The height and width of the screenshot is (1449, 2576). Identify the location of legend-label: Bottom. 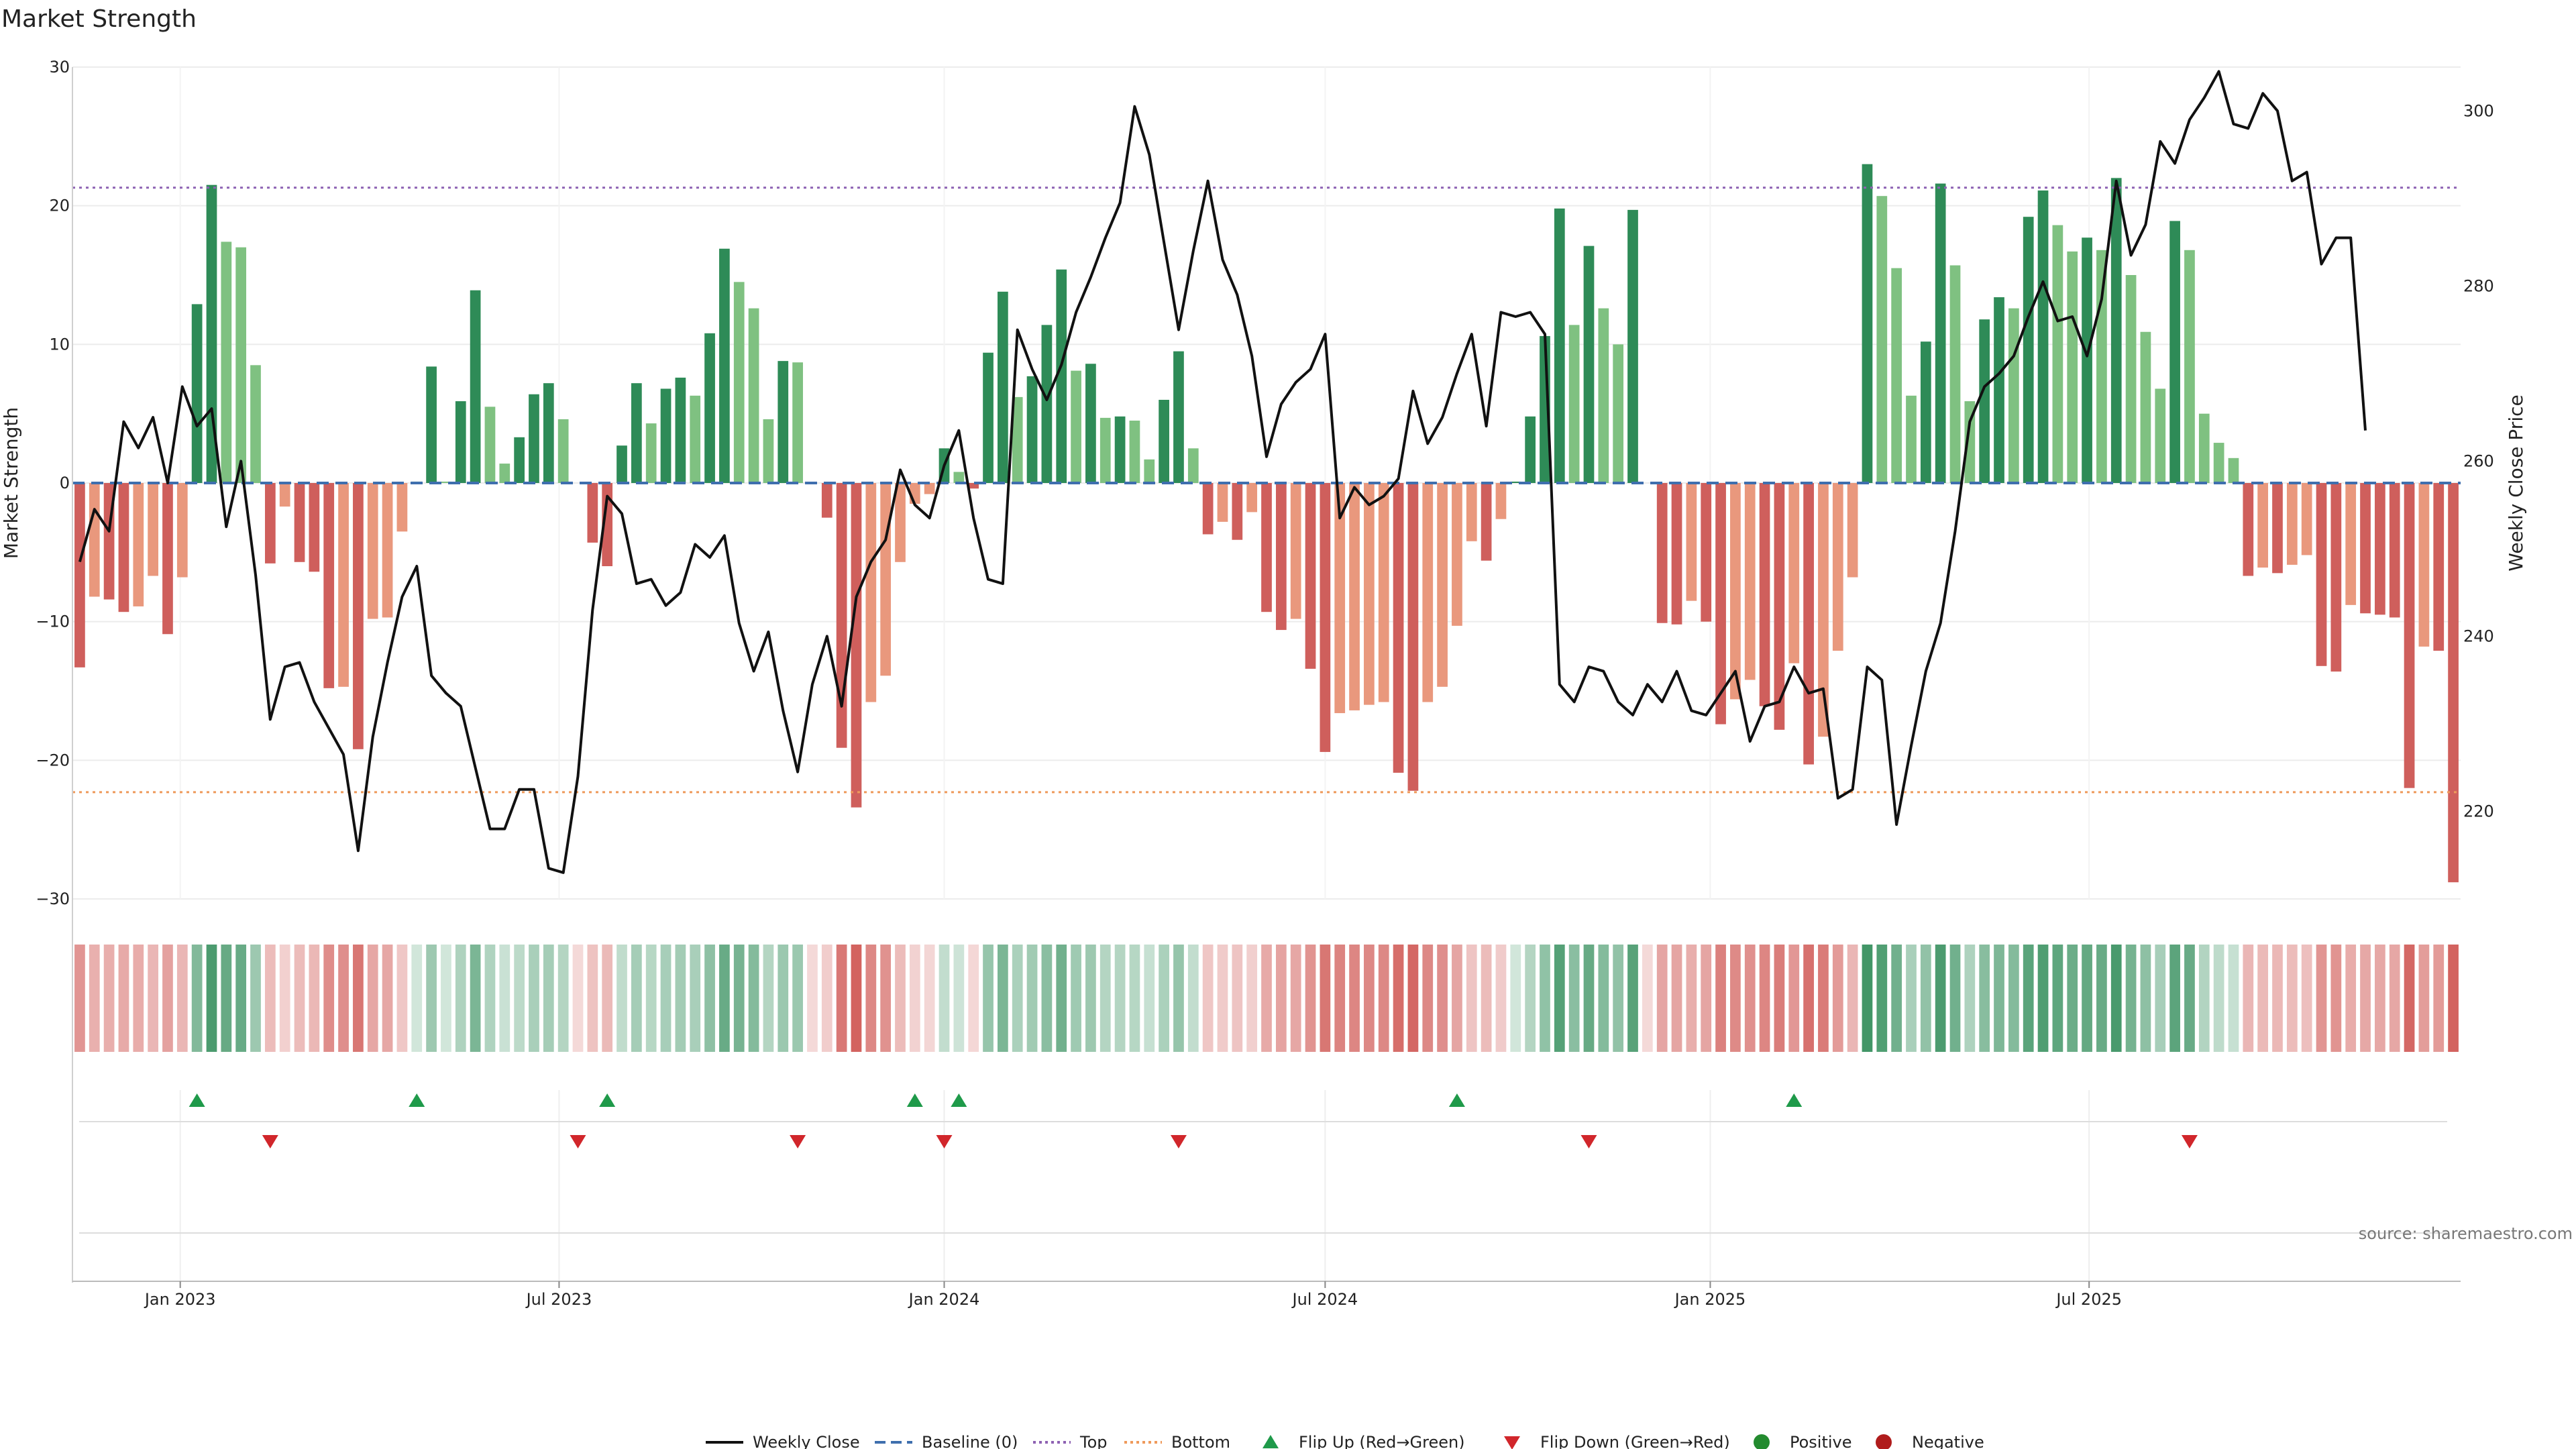
(1200, 1441).